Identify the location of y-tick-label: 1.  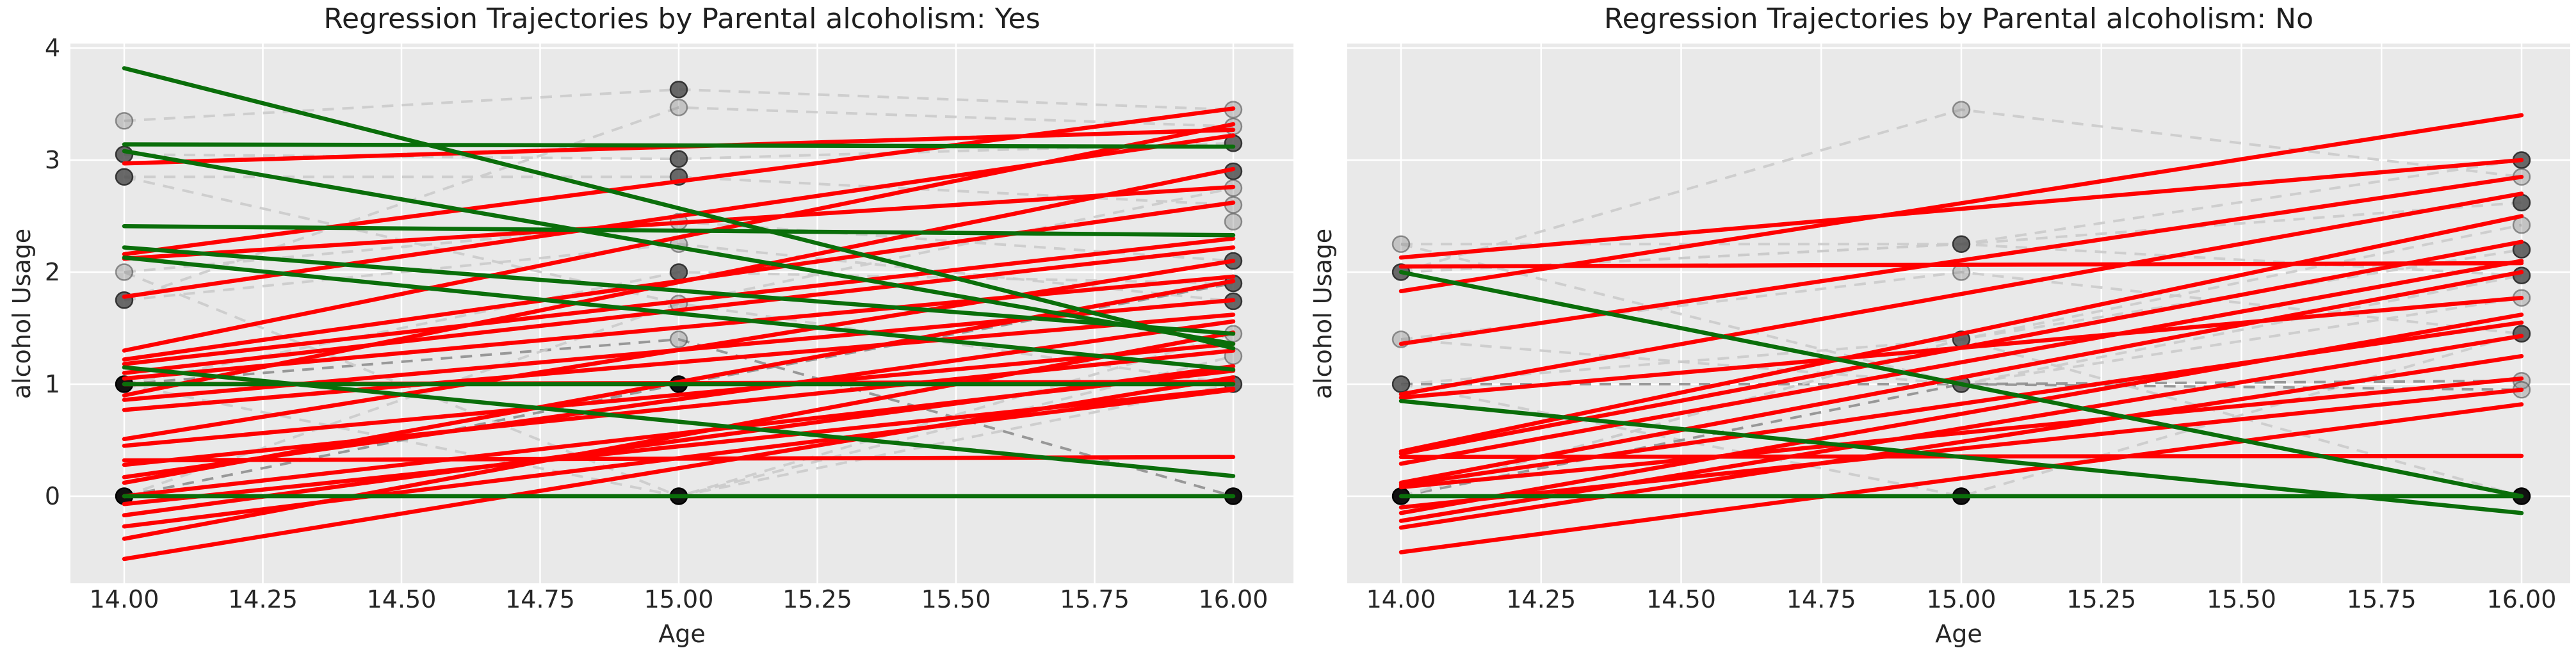
(52, 384).